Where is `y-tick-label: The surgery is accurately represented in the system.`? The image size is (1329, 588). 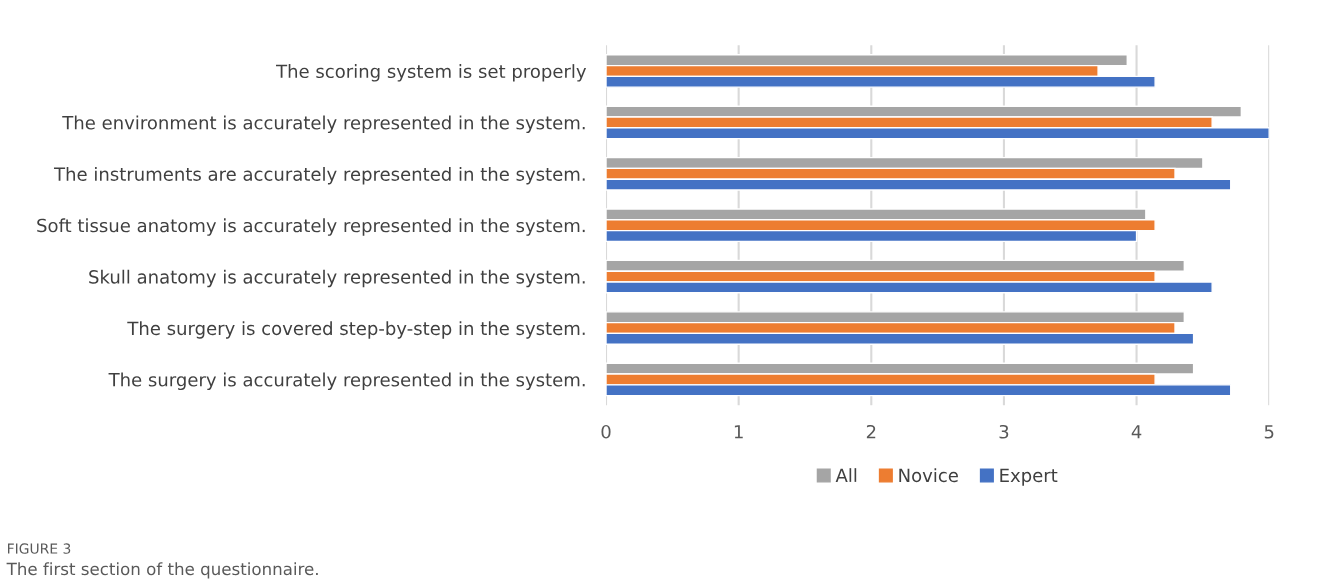 y-tick-label: The surgery is accurately represented in the system. is located at coordinates (346, 381).